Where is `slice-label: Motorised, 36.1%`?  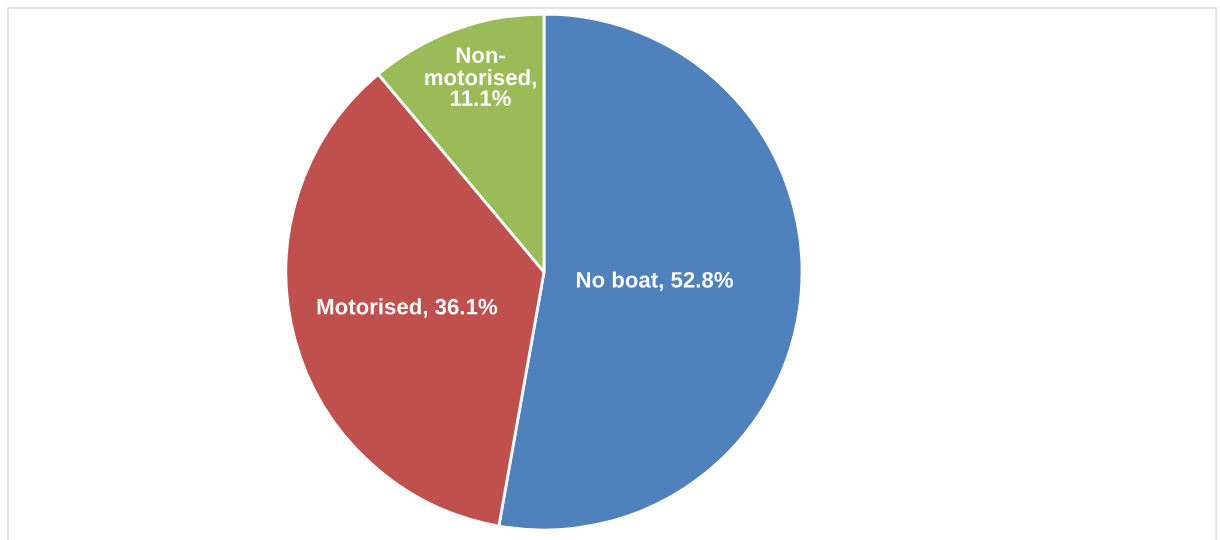
slice-label: Motorised, 36.1% is located at coordinates (407, 308).